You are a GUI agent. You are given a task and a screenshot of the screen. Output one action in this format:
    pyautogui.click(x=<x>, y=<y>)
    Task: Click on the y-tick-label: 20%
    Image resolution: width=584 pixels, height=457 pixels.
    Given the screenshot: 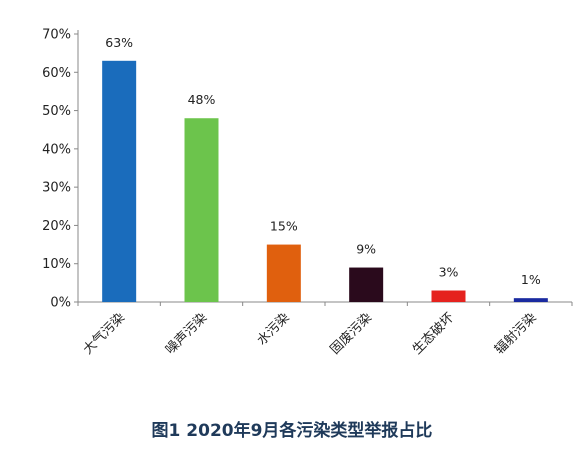 What is the action you would take?
    pyautogui.click(x=56, y=226)
    